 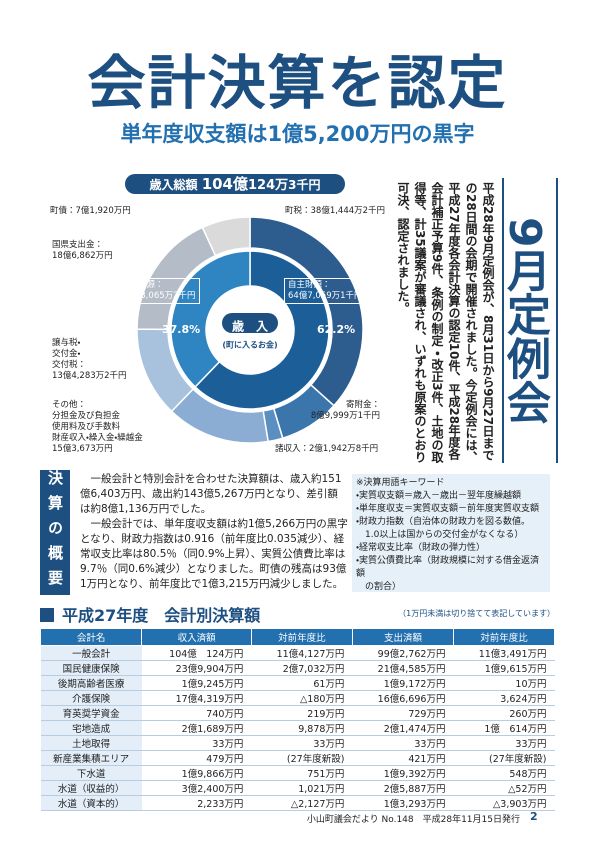 I want to click on table-cell: 2,233万円, so click(x=196, y=803).